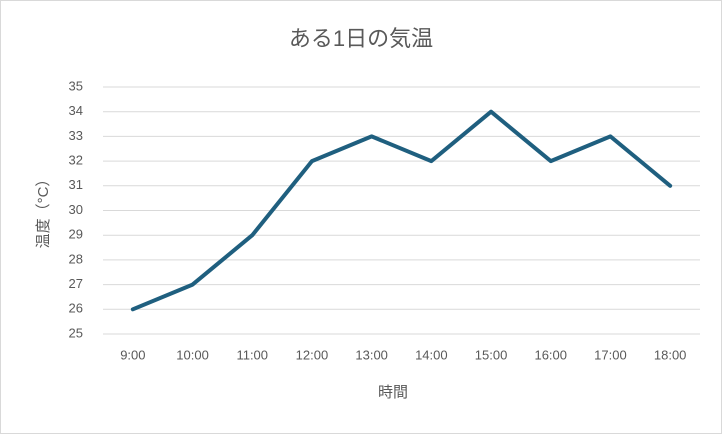 This screenshot has height=434, width=722. I want to click on y-tick-label: 31, so click(76, 184).